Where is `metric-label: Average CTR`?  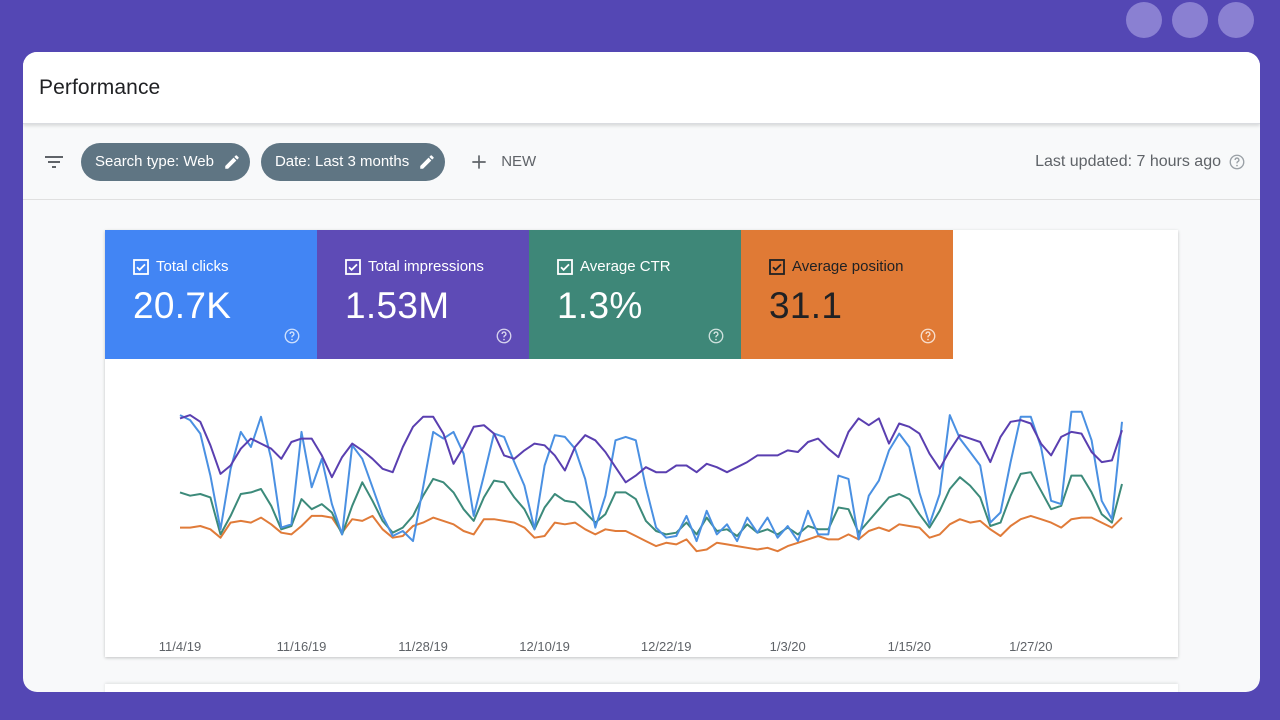 metric-label: Average CTR is located at coordinates (625, 266).